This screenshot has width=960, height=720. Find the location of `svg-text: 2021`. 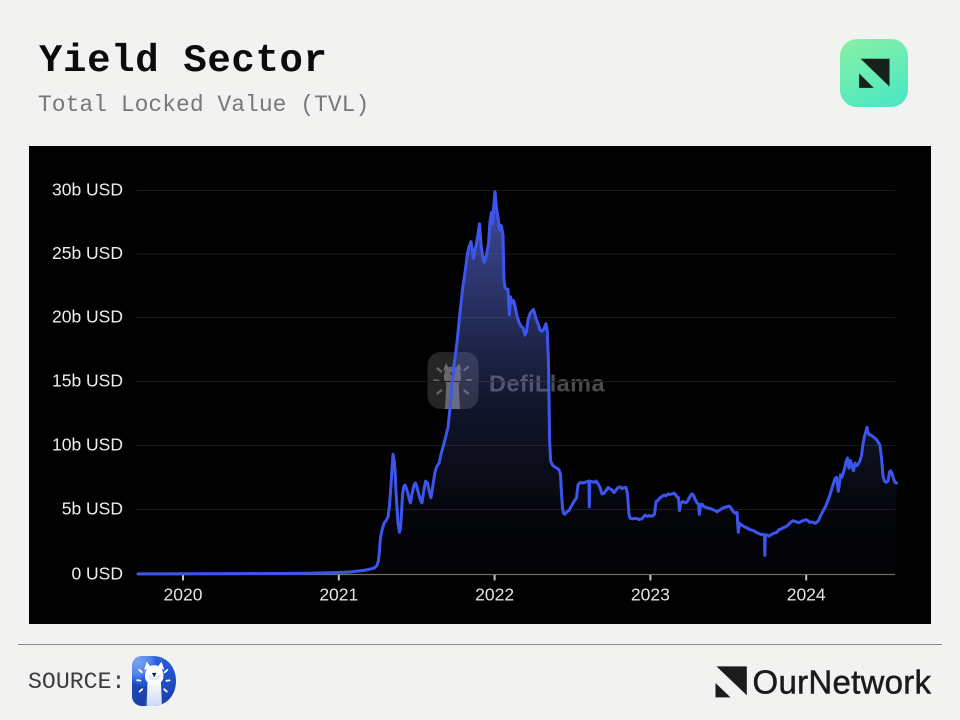

svg-text: 2021 is located at coordinates (338, 595).